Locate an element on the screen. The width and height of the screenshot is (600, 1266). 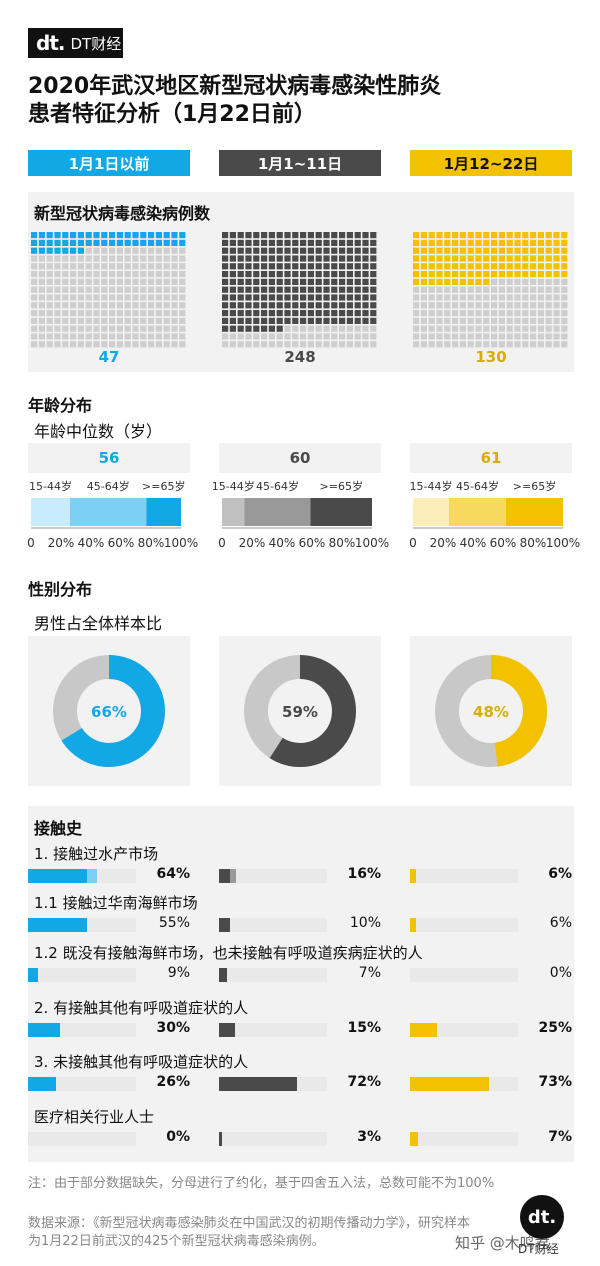
age-group-label: 45-64岁 is located at coordinates (277, 486).